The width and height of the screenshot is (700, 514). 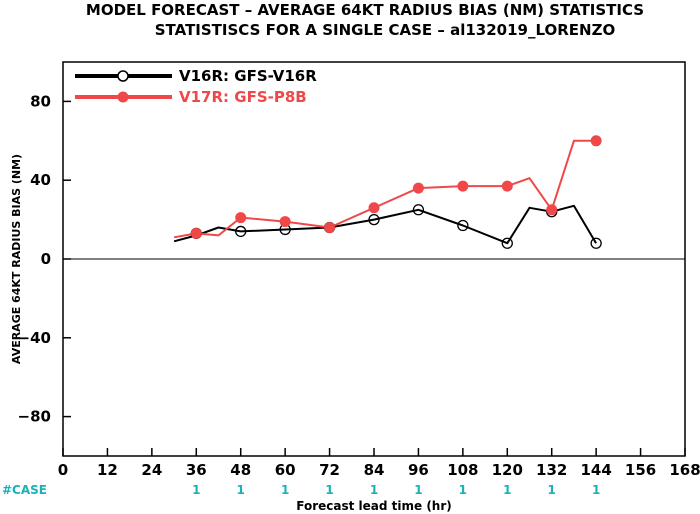 What do you see at coordinates (107, 470) in the screenshot?
I see `x-tick-label: 12` at bounding box center [107, 470].